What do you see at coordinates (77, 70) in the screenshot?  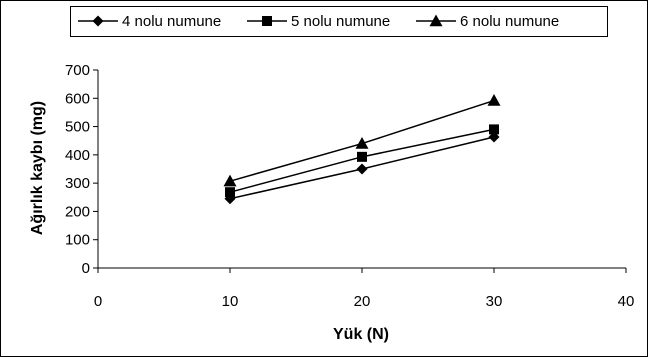 I see `y-tick-label: 700` at bounding box center [77, 70].